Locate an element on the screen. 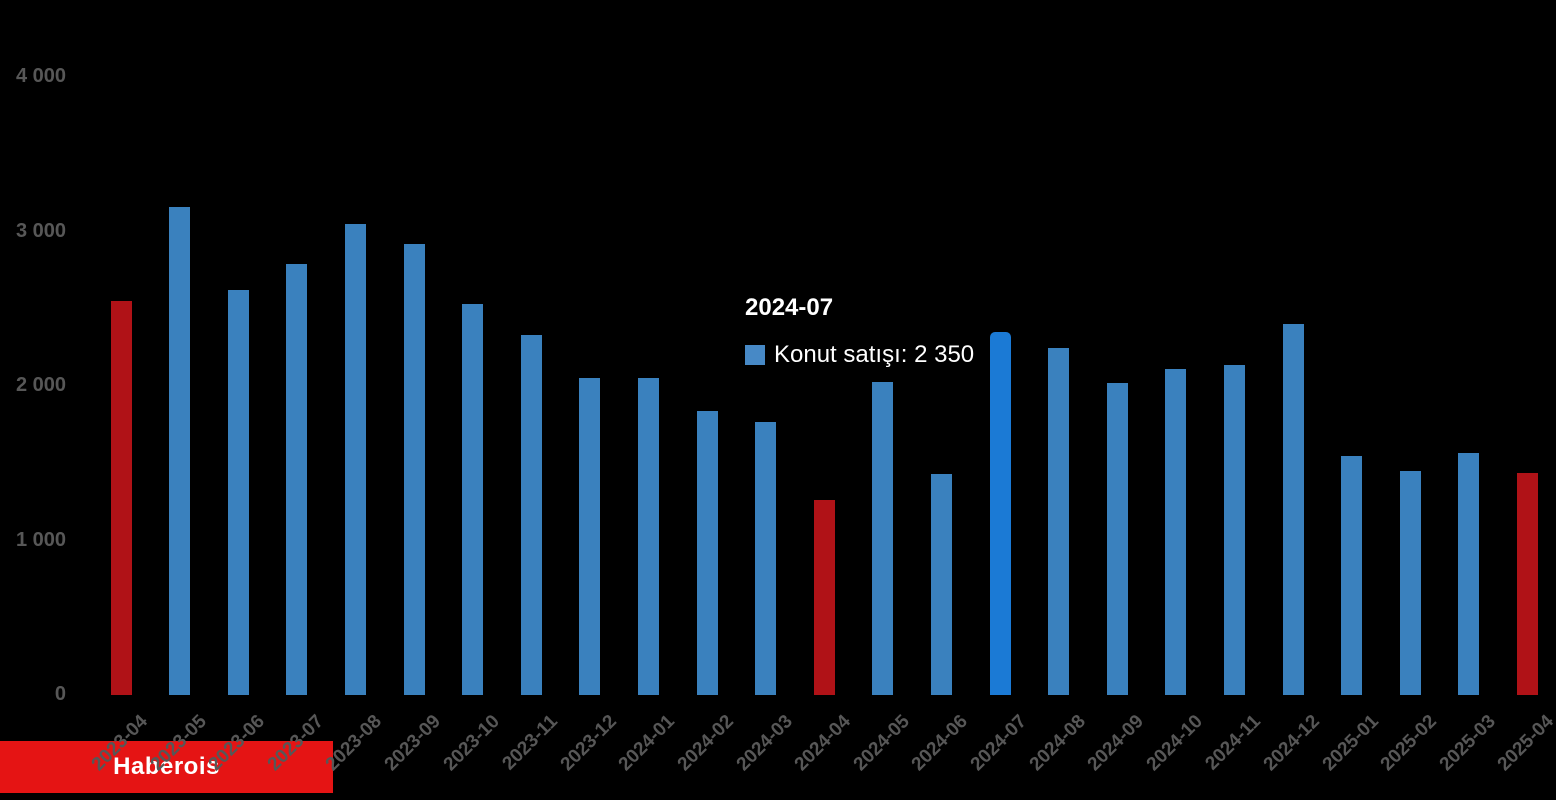 The height and width of the screenshot is (800, 1556). haberois-banner: Haberois is located at coordinates (166, 767).